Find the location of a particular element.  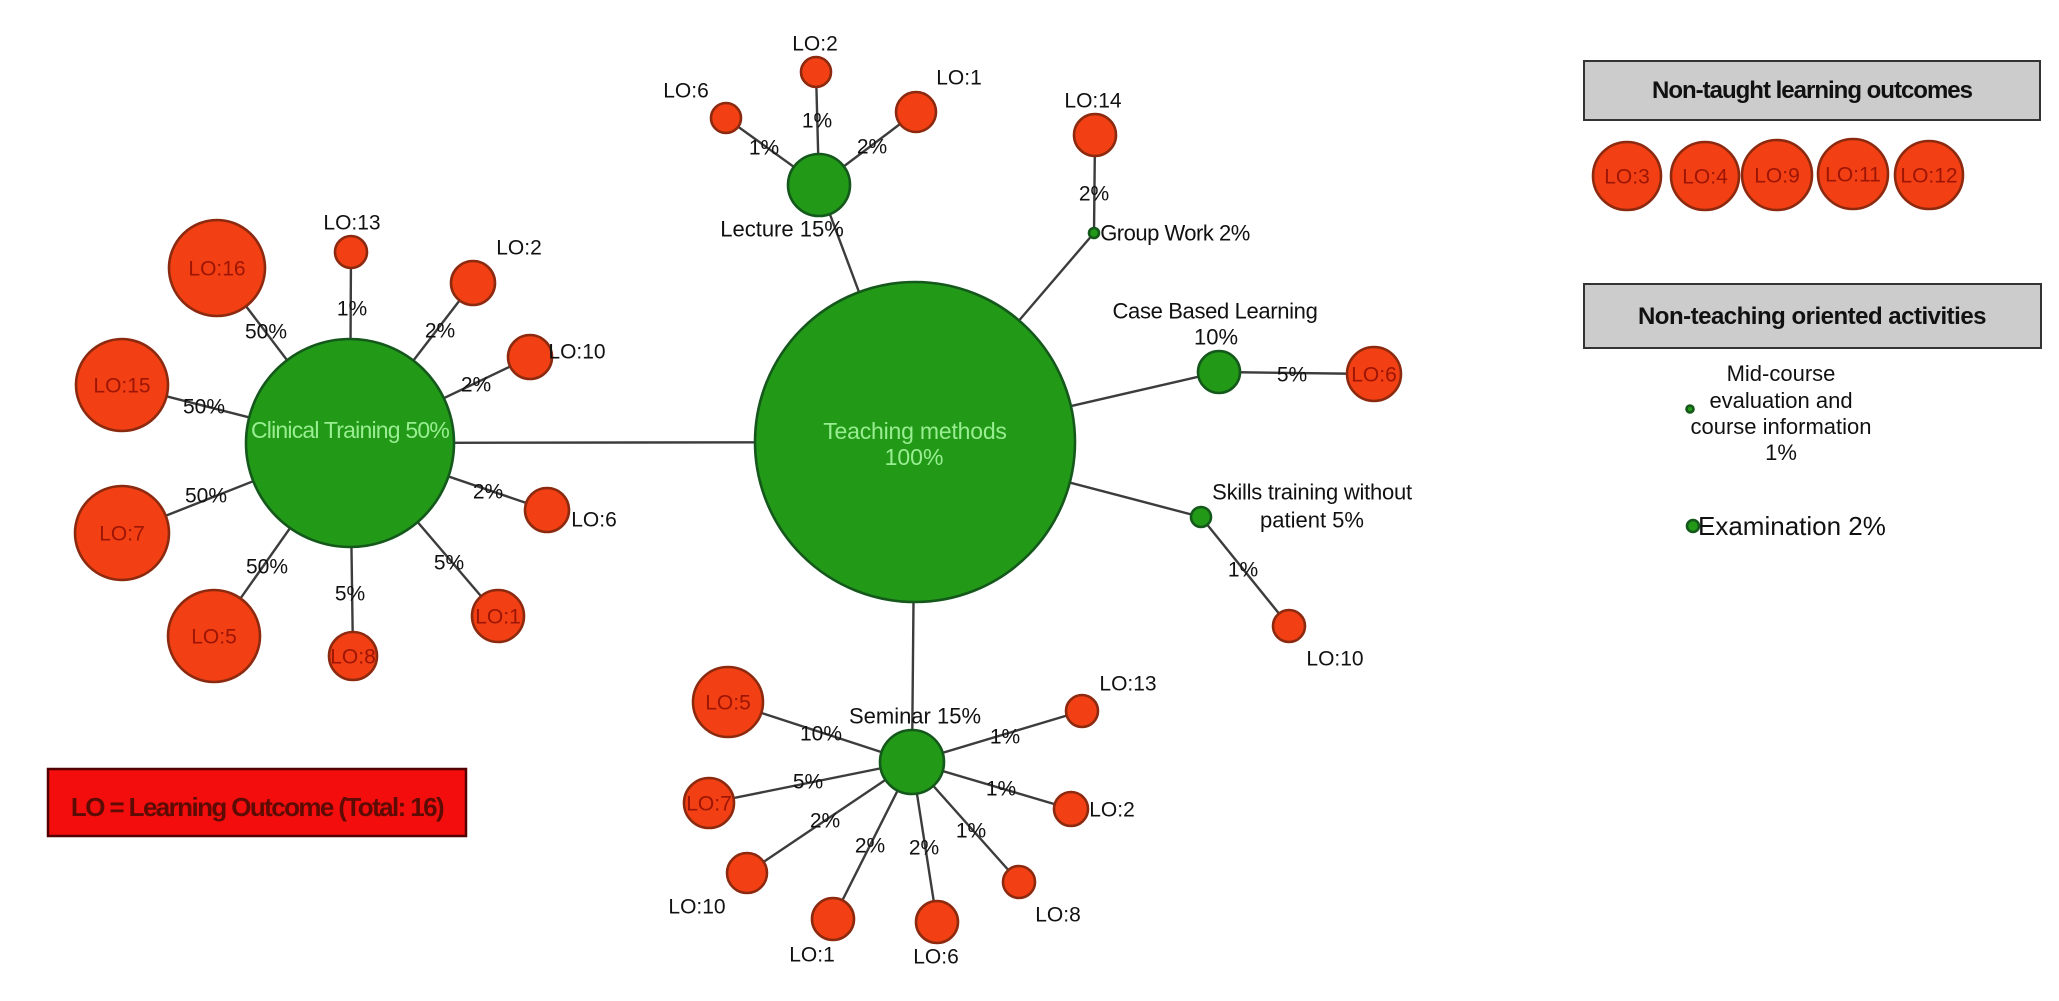

svg-text:LO = Learning Outcome (Total:: LO = Learning Outcome (Total: 16) is located at coordinates (257, 807).